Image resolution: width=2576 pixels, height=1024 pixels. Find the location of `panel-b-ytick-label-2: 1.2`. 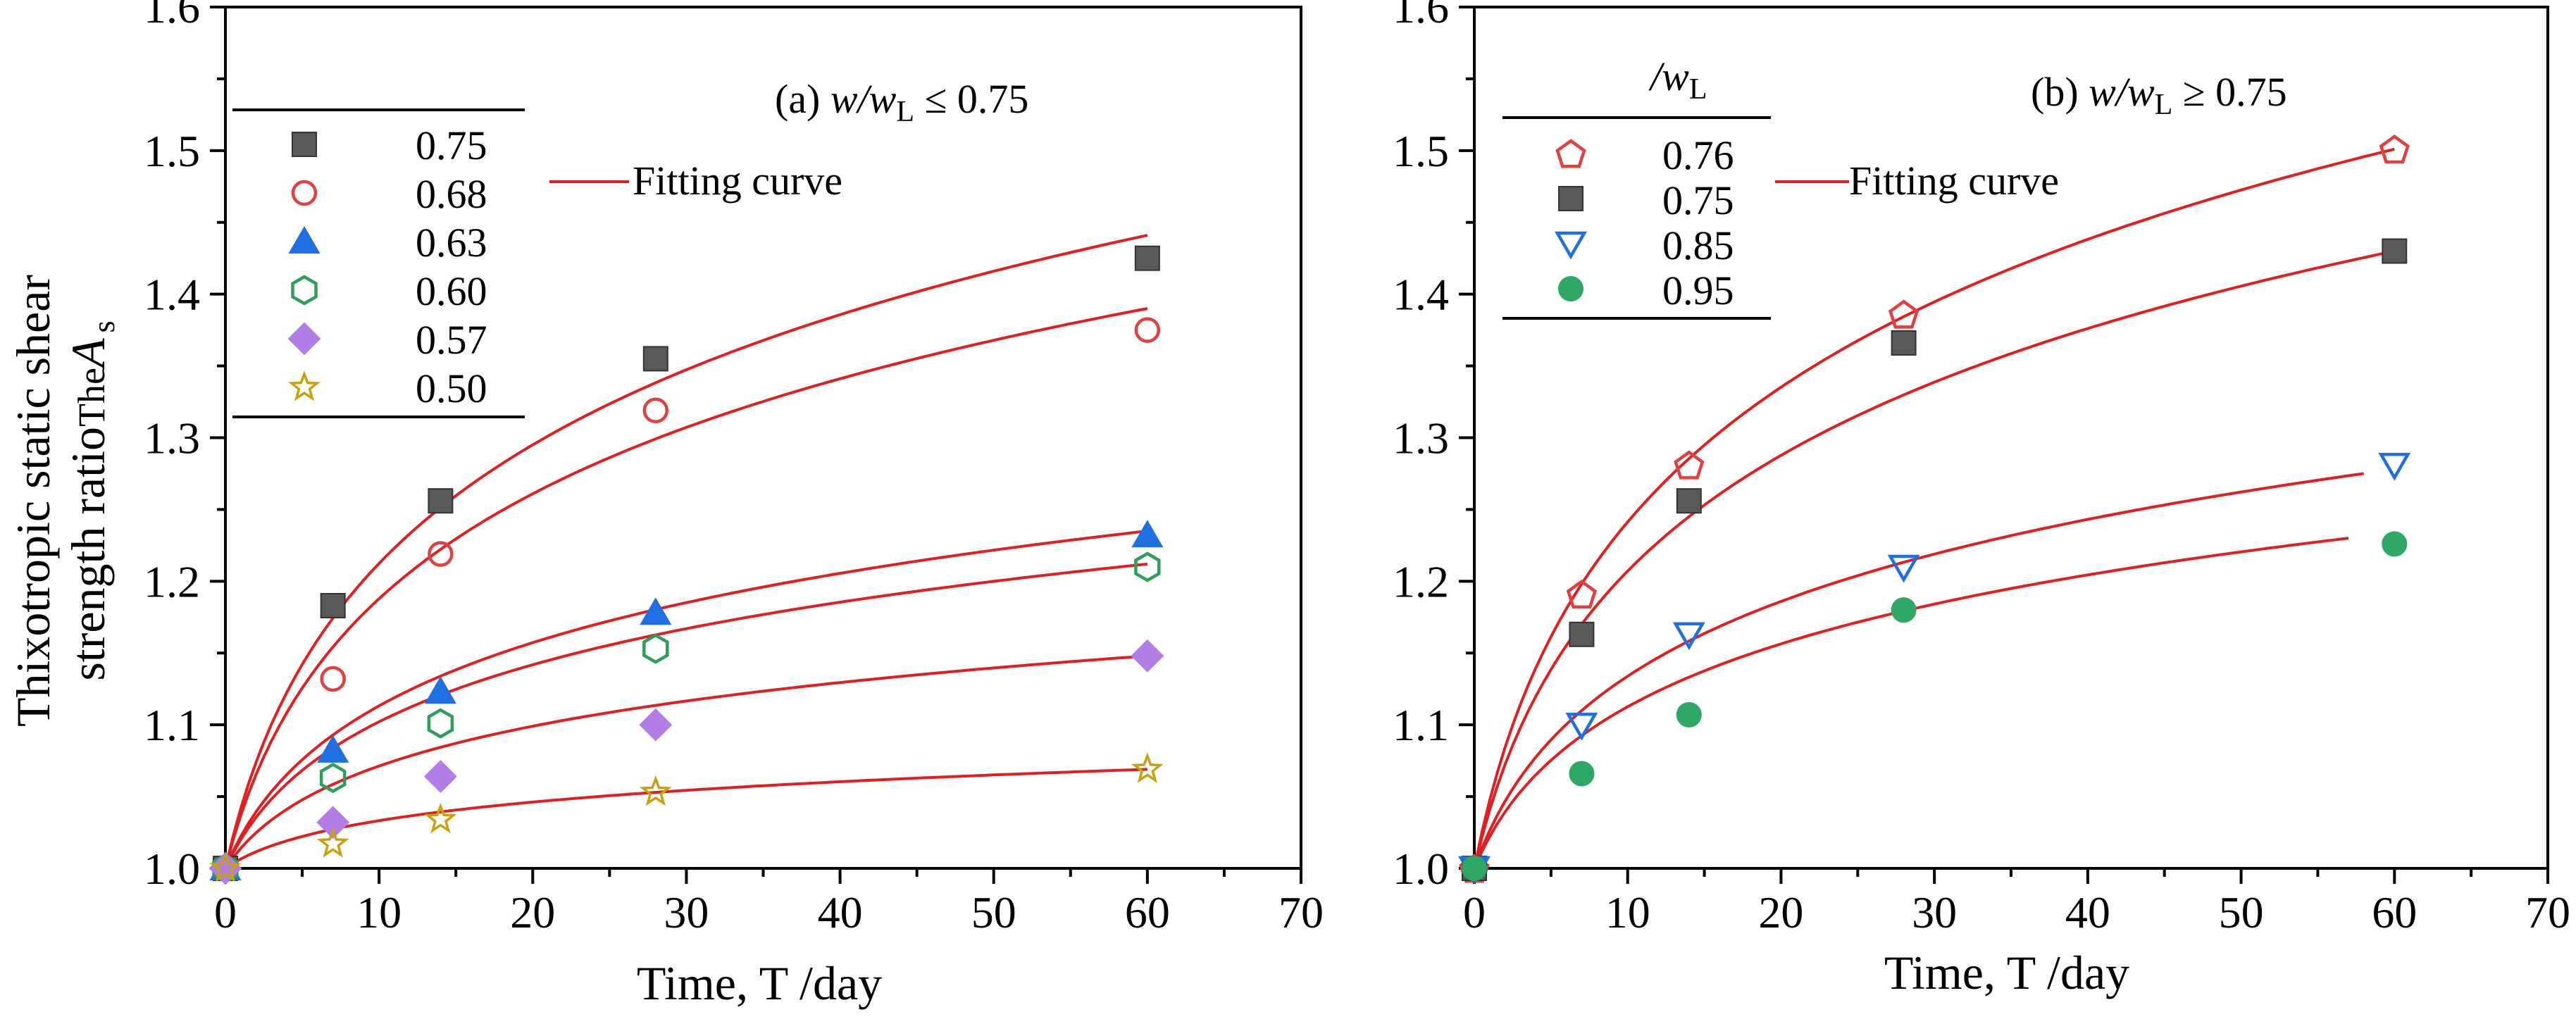

panel-b-ytick-label-2: 1.2 is located at coordinates (1421, 581).